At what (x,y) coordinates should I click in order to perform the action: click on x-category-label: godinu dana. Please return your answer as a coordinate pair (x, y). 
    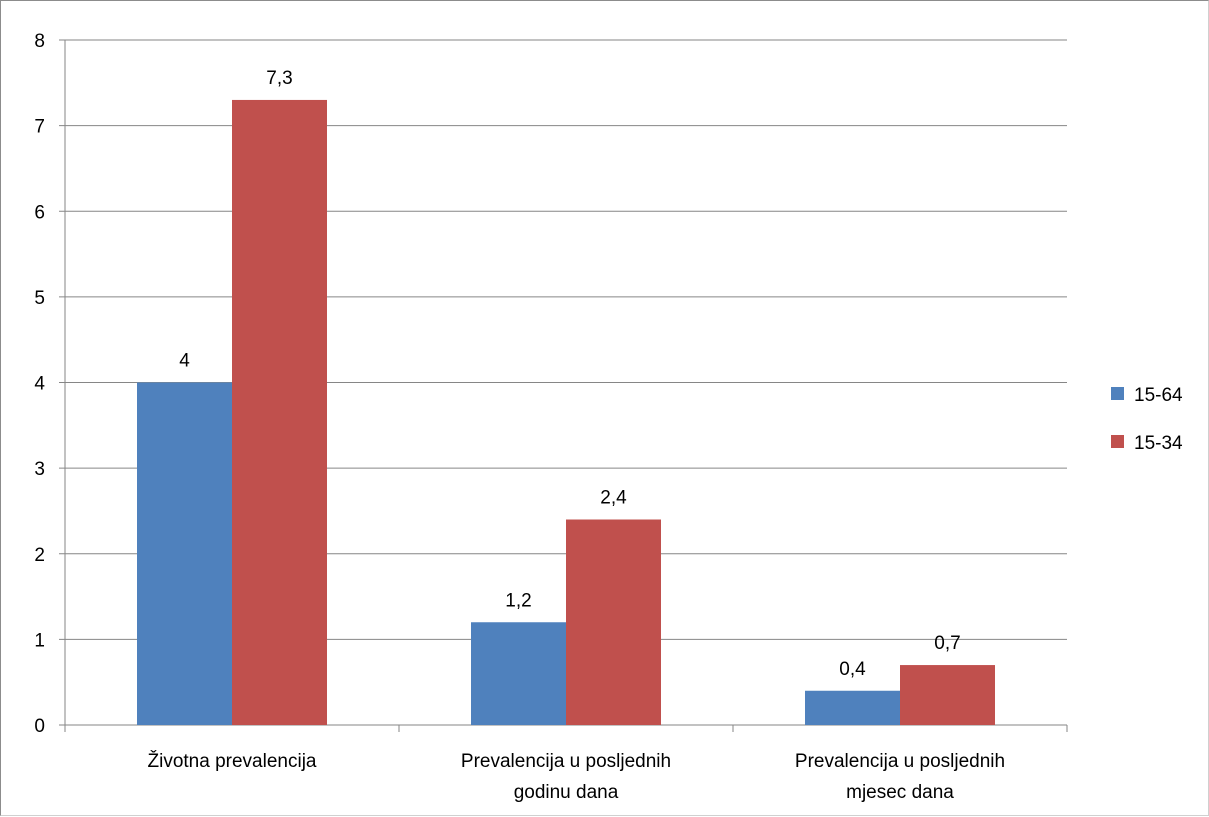
    Looking at the image, I should click on (566, 792).